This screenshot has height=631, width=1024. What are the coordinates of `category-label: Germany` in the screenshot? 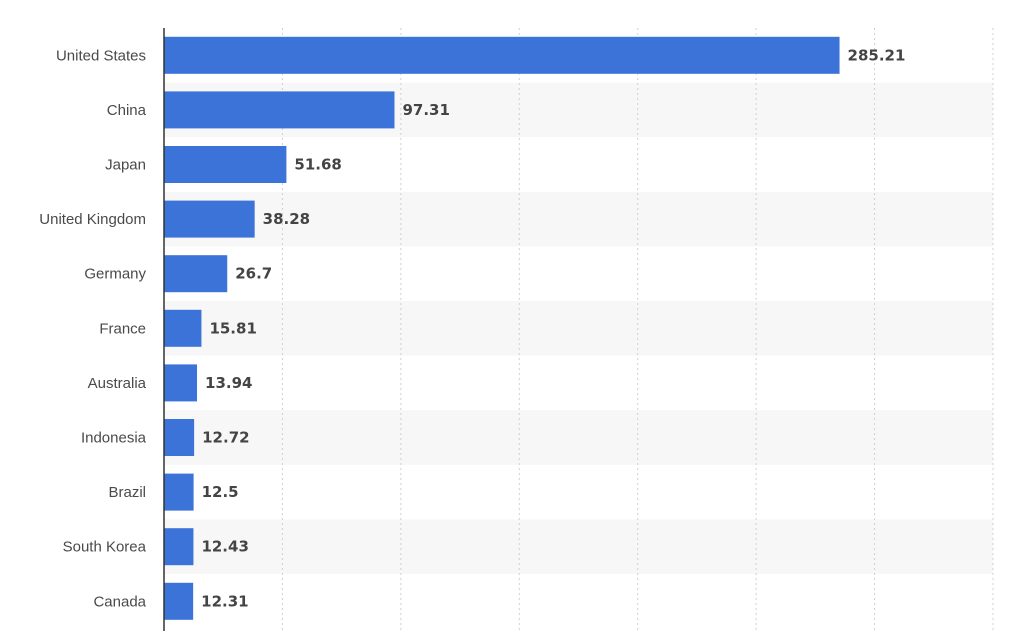 It's located at (115, 274).